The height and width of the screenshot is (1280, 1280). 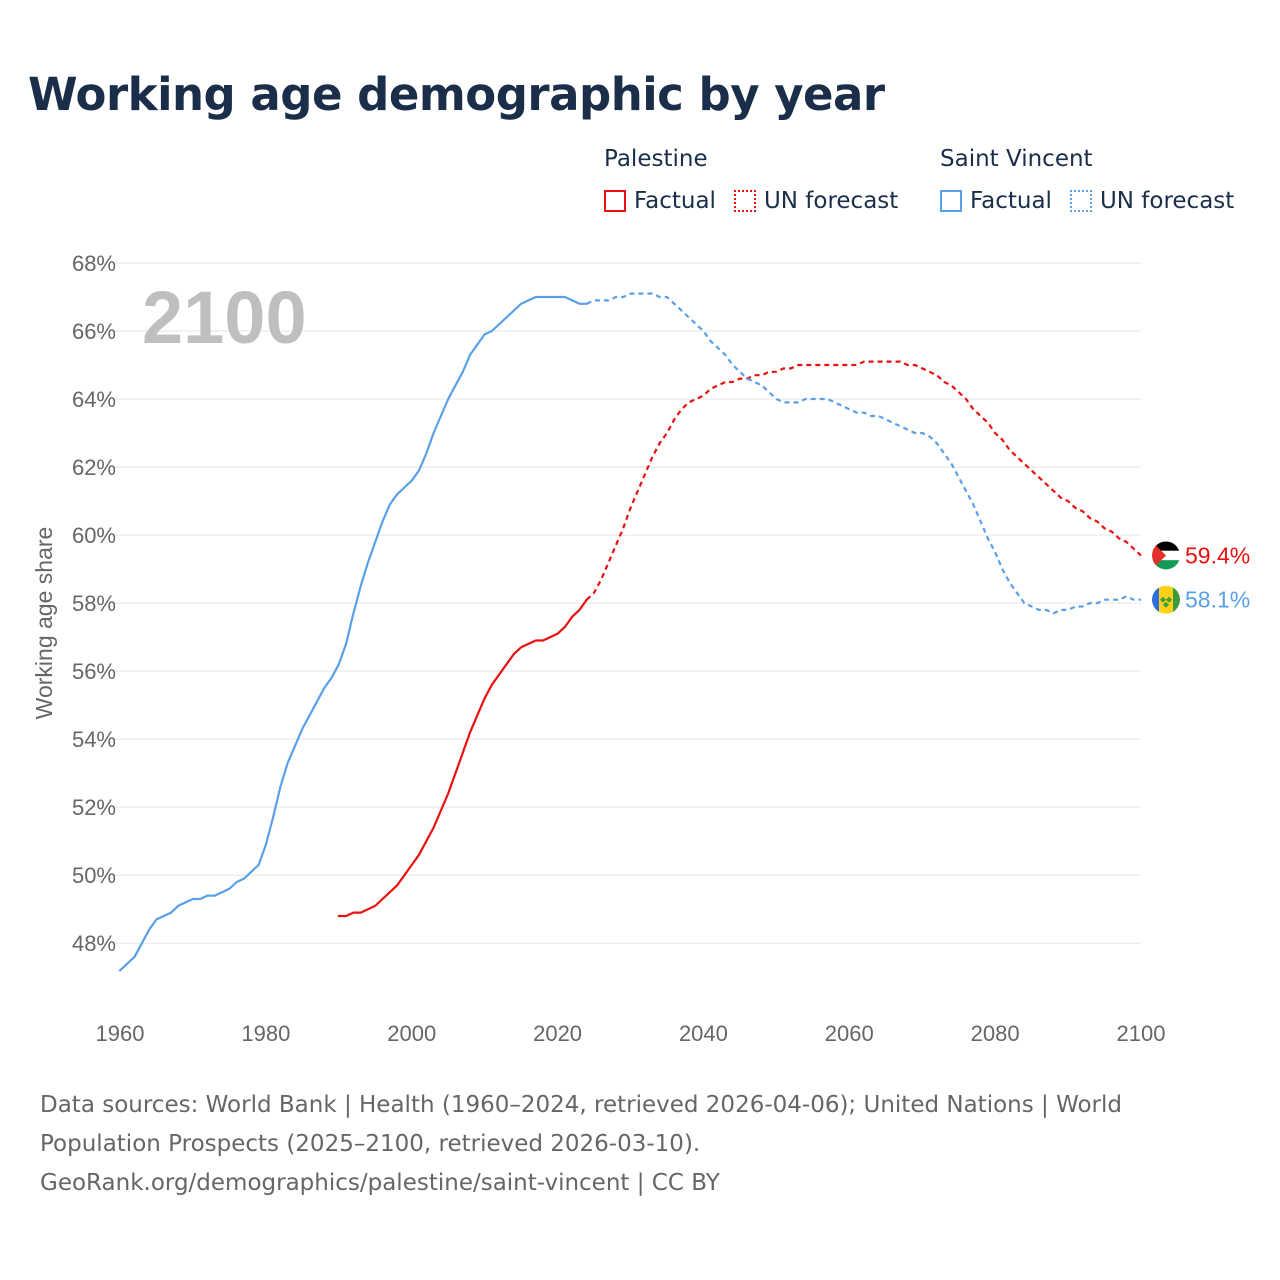 What do you see at coordinates (1016, 159) in the screenshot?
I see `legend-title-saint-vincent: Saint Vincent` at bounding box center [1016, 159].